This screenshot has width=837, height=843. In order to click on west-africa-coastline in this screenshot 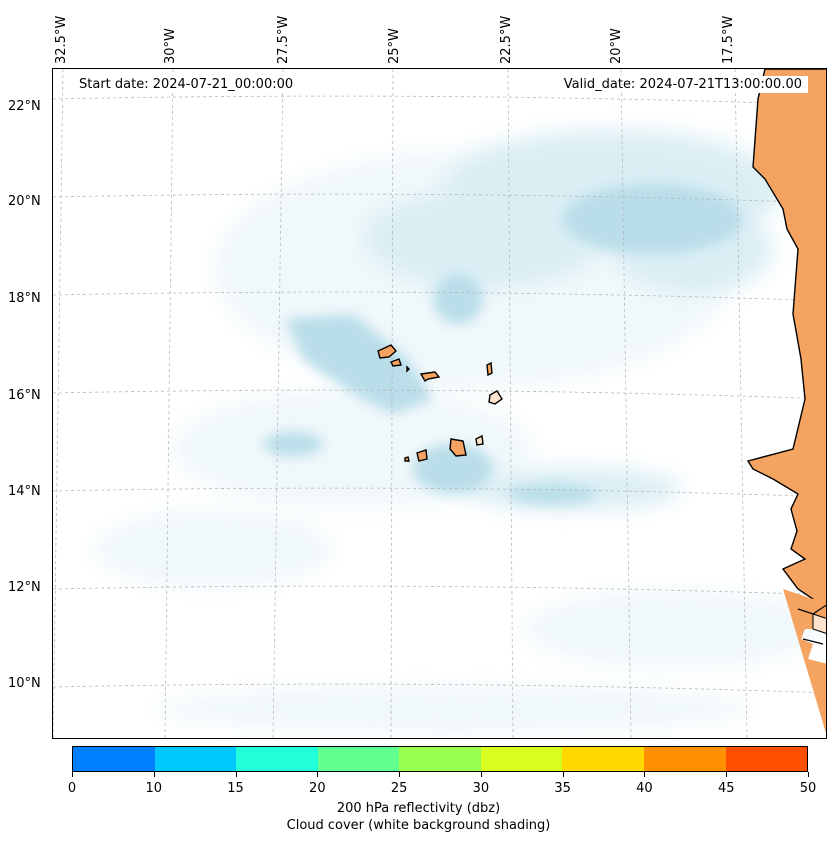, I will do `click(786, 401)`.